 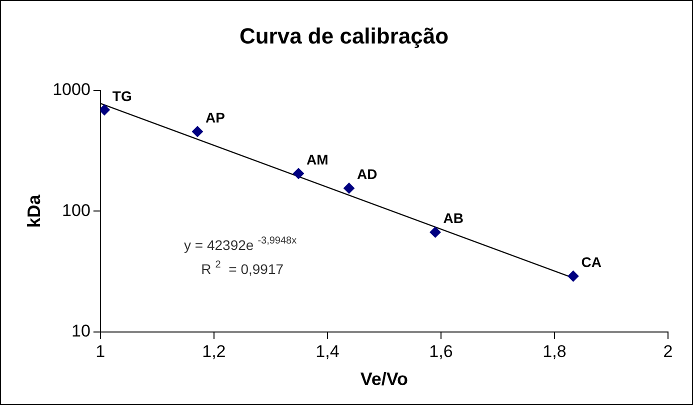 What do you see at coordinates (591, 262) in the screenshot?
I see `annotation: CA` at bounding box center [591, 262].